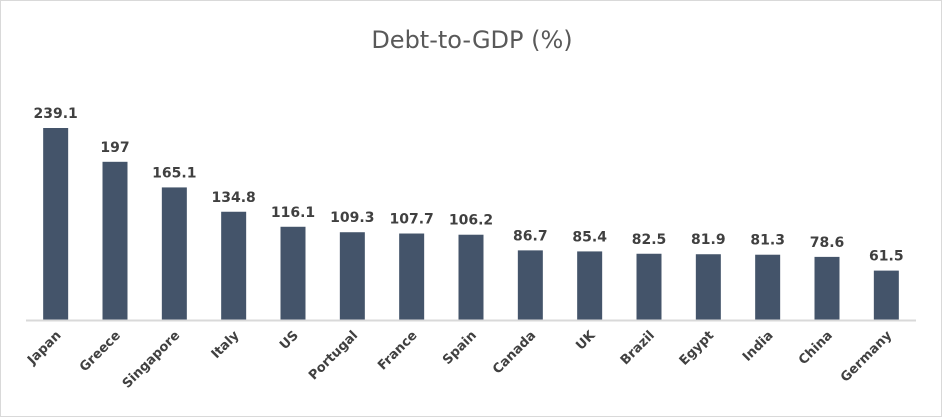 The image size is (942, 418). I want to click on data-label: 85.4, so click(589, 237).